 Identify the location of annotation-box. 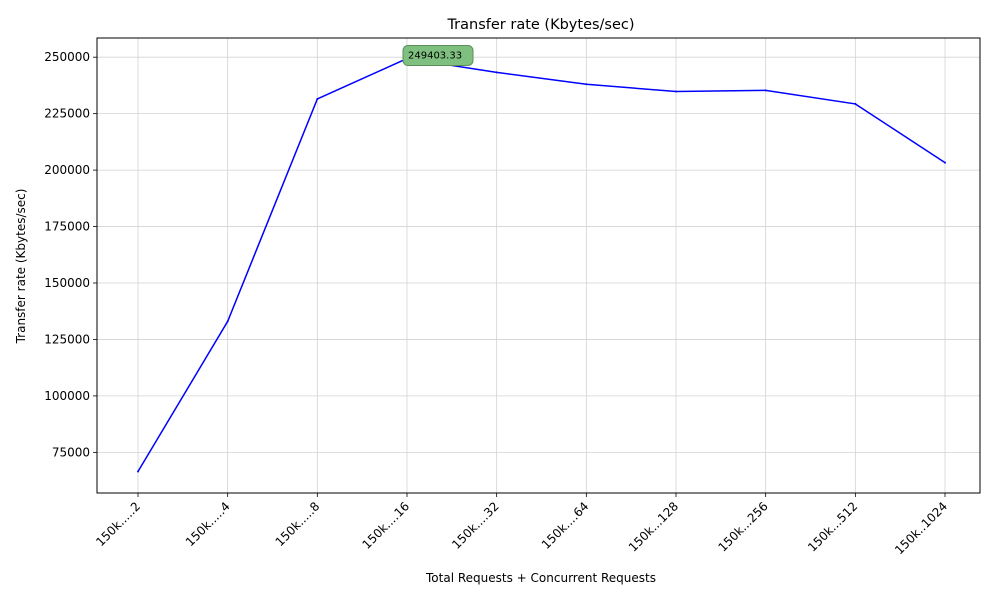
(438, 56).